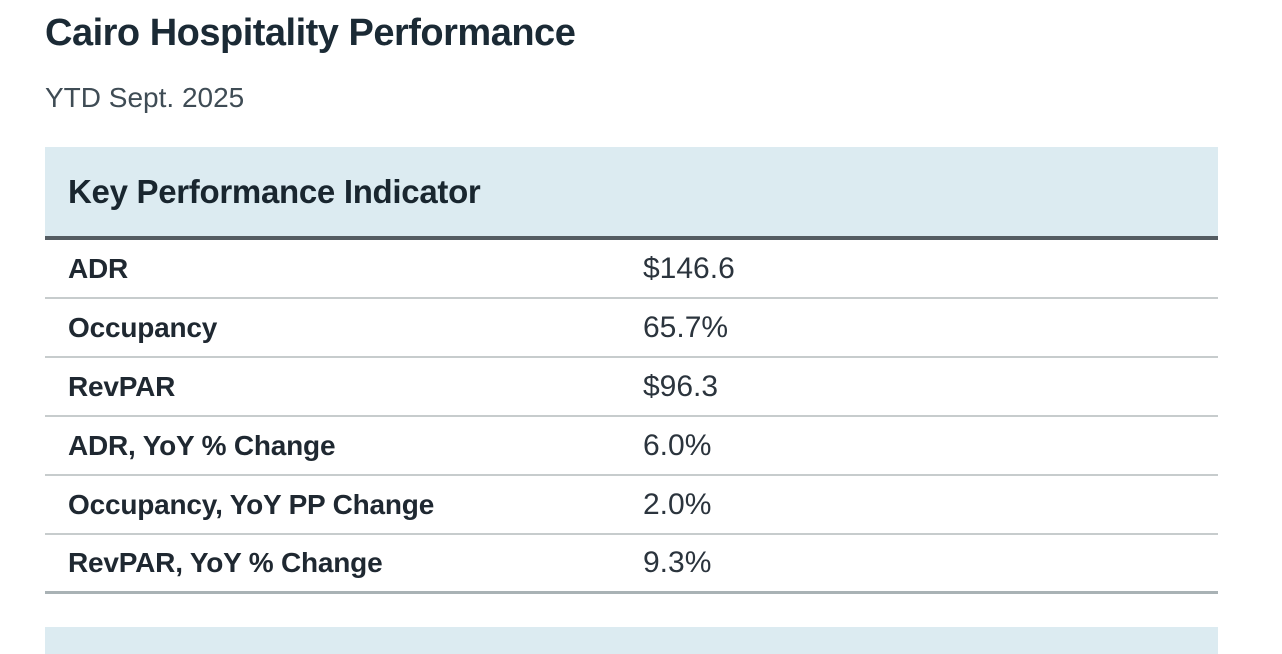 The height and width of the screenshot is (654, 1282). What do you see at coordinates (202, 445) in the screenshot?
I see `row-label: ADR, YoY % Change` at bounding box center [202, 445].